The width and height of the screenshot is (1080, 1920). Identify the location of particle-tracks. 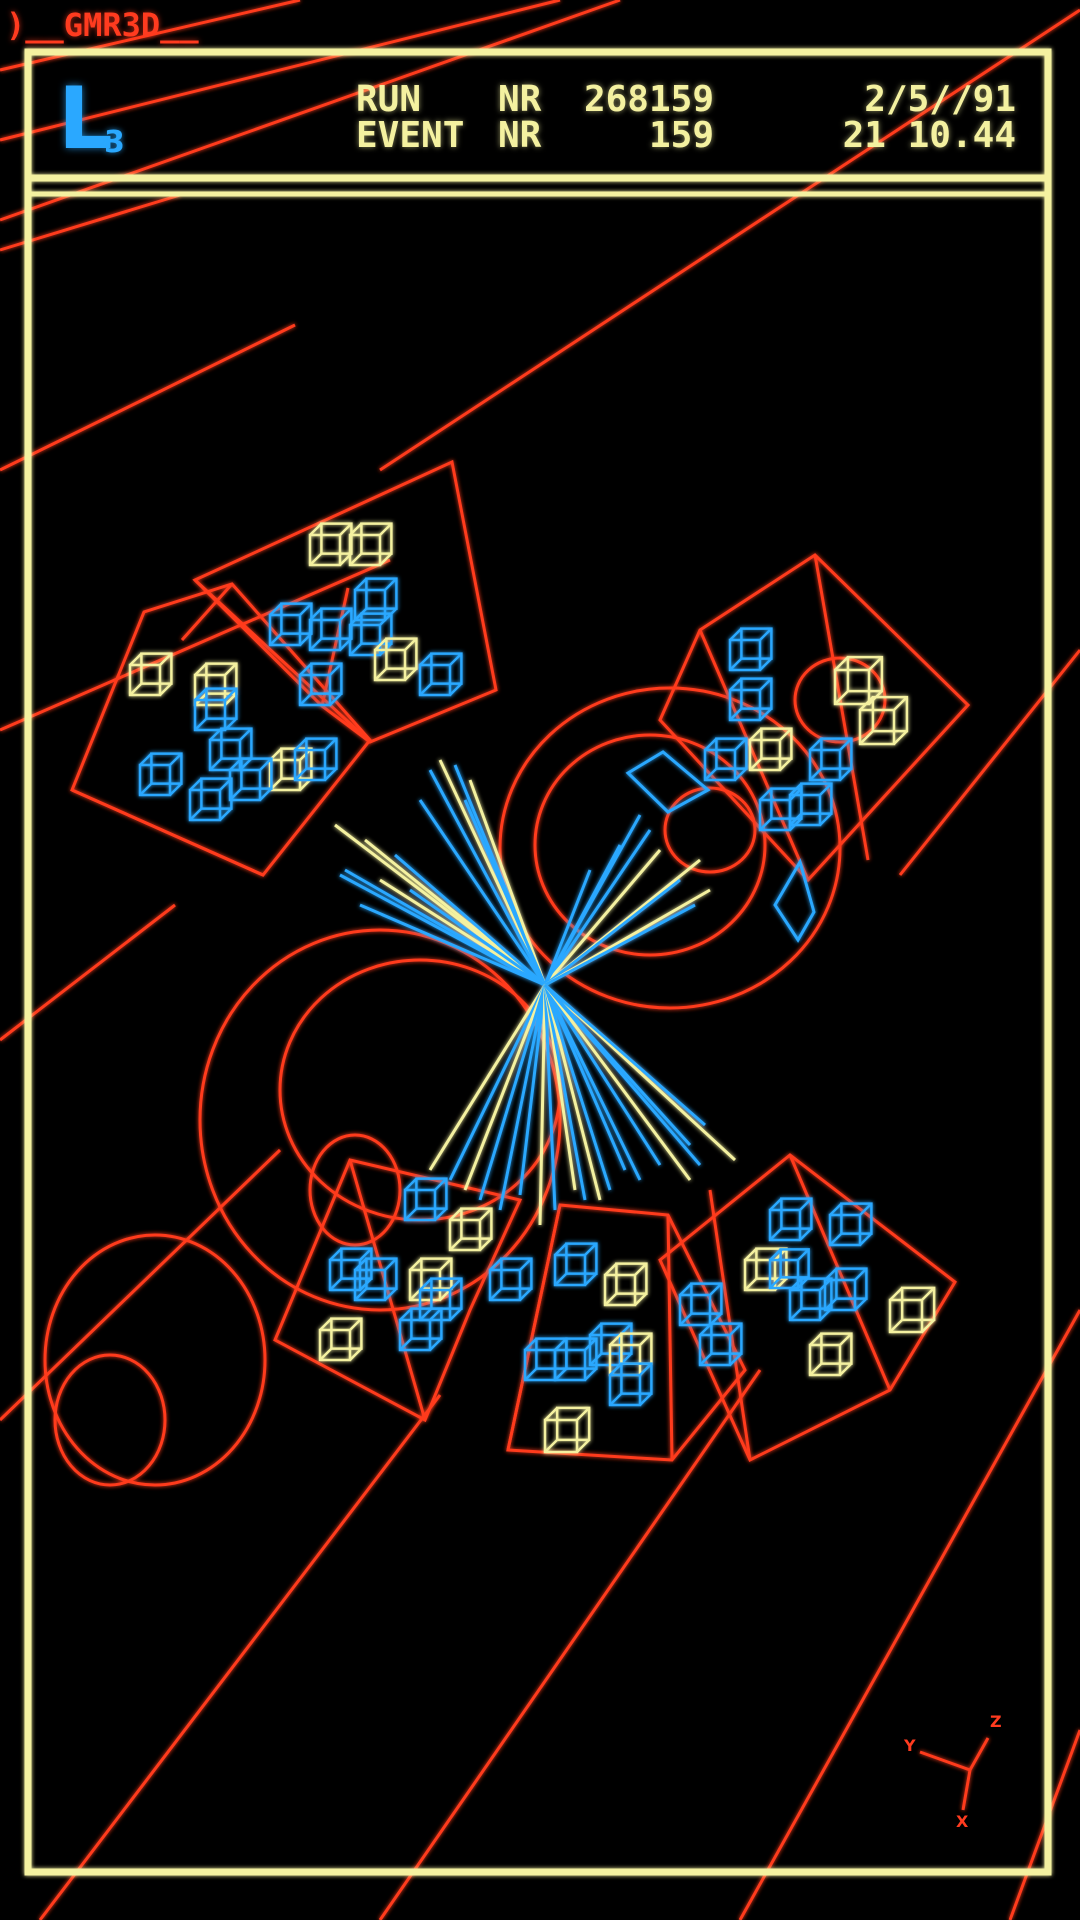
(535, 992).